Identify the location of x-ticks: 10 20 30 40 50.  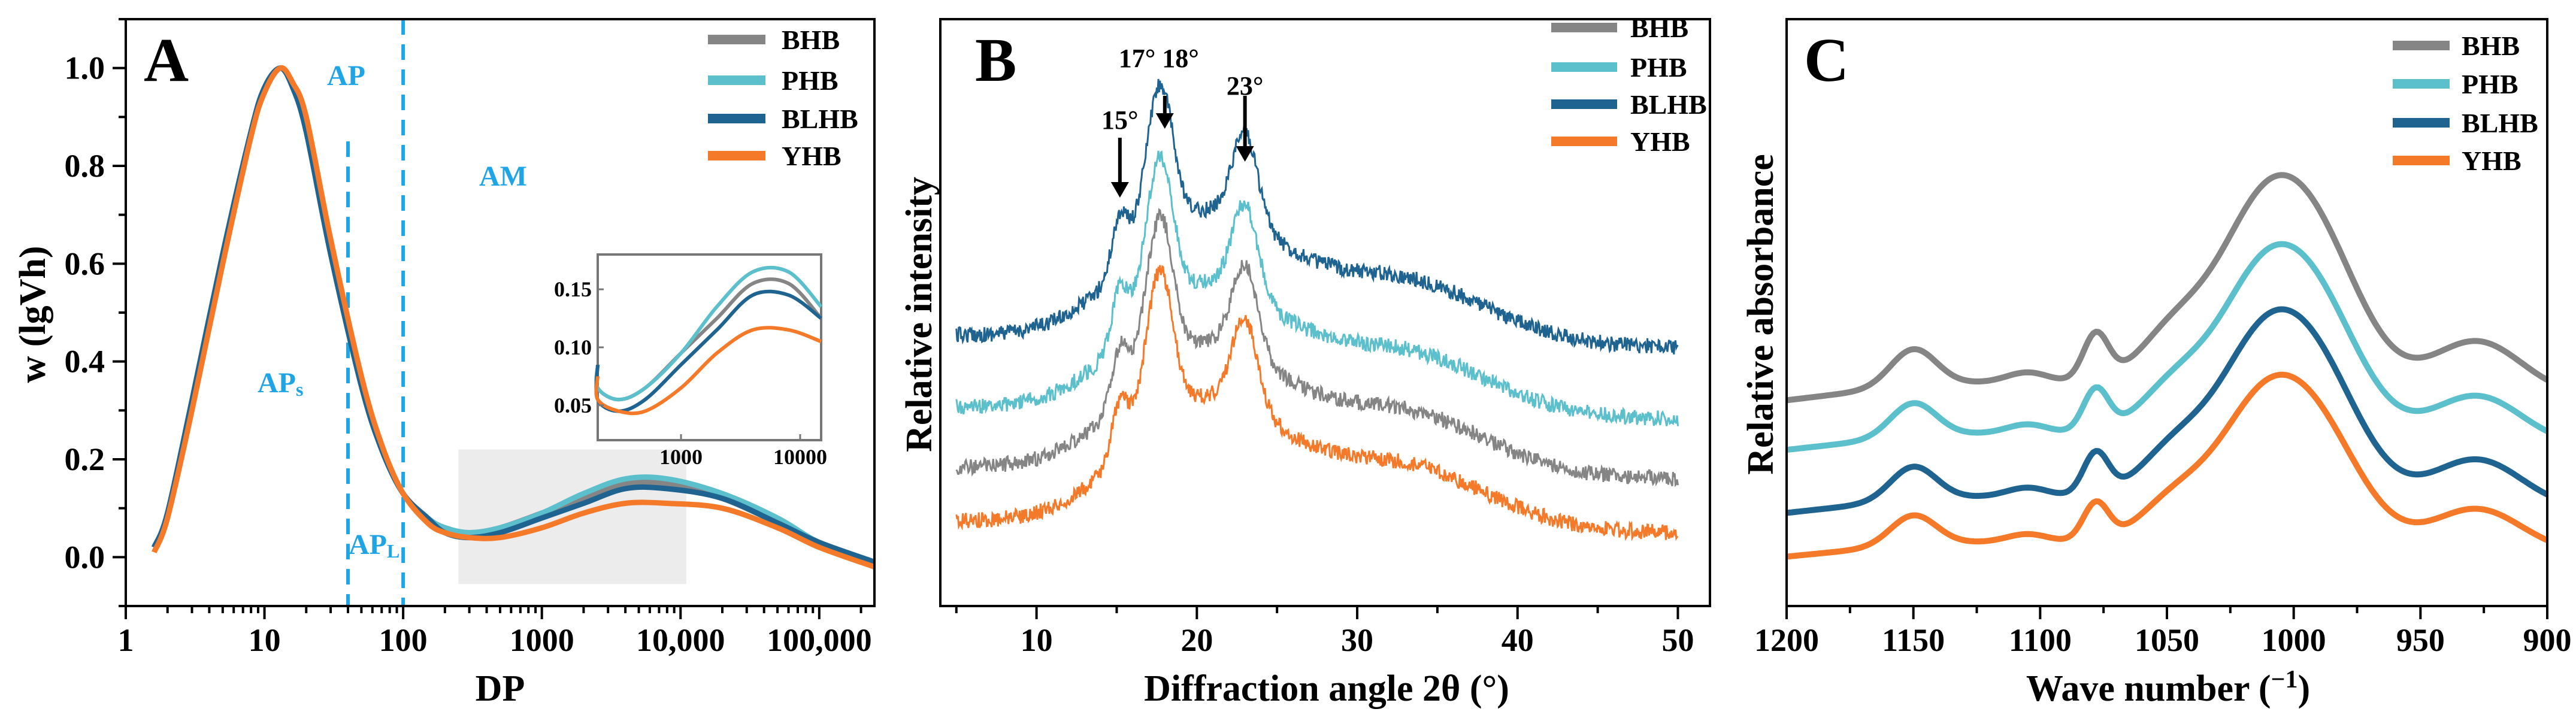
(1324, 632).